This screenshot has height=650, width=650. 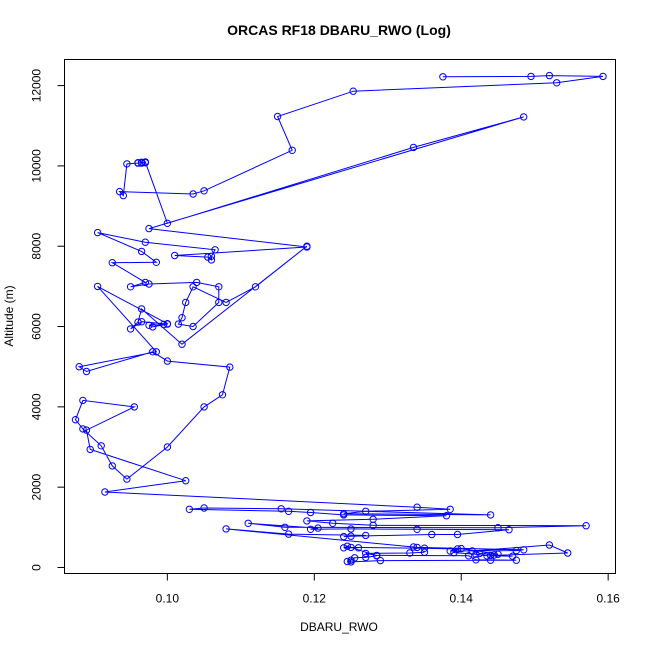 What do you see at coordinates (37, 326) in the screenshot?
I see `y-tick-label: 6000` at bounding box center [37, 326].